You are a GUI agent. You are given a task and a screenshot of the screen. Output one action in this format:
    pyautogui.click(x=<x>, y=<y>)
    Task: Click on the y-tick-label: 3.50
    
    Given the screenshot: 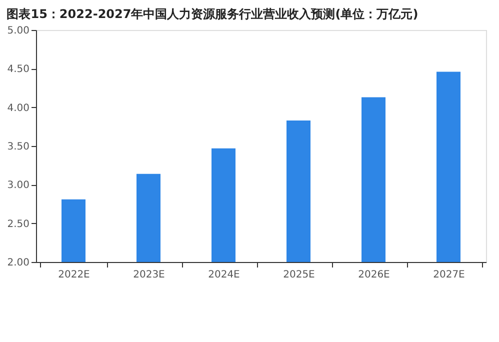 What is the action you would take?
    pyautogui.click(x=18, y=147)
    